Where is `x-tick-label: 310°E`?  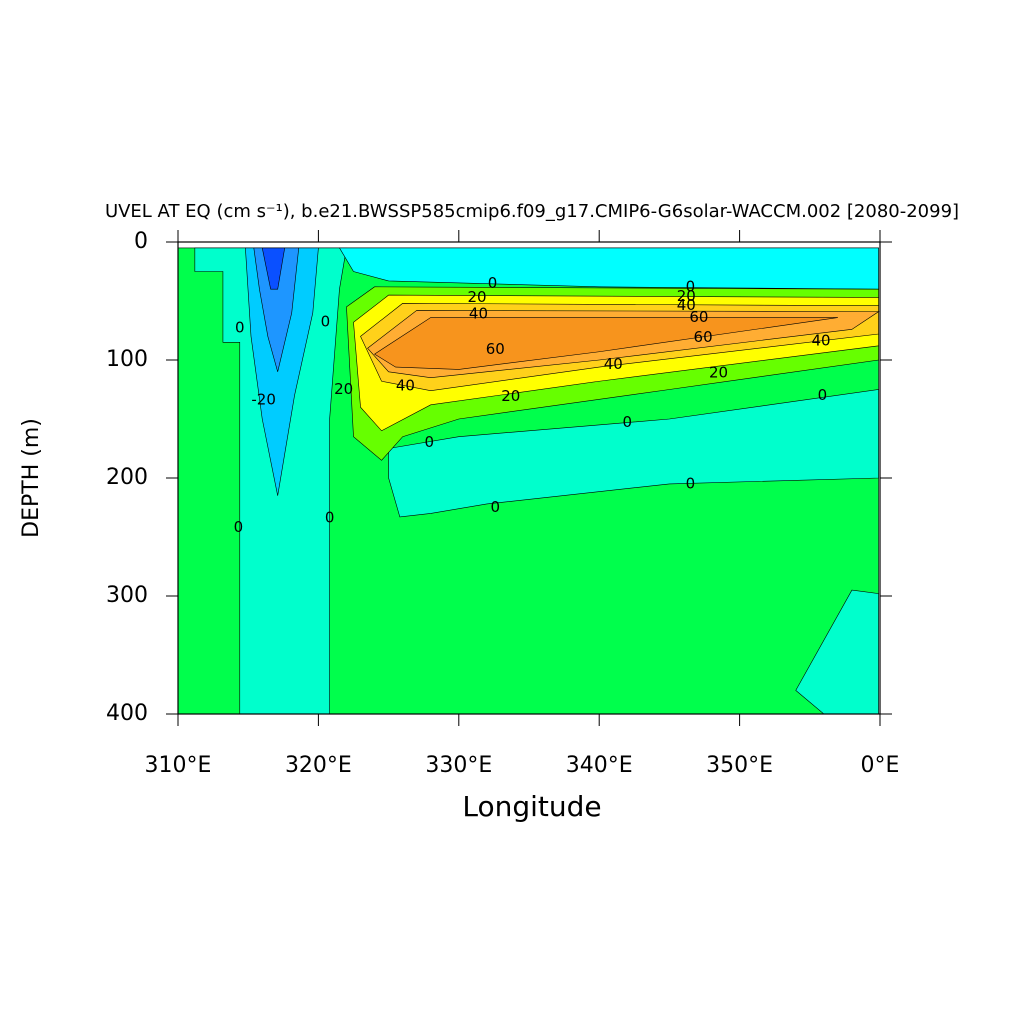 x-tick-label: 310°E is located at coordinates (178, 765).